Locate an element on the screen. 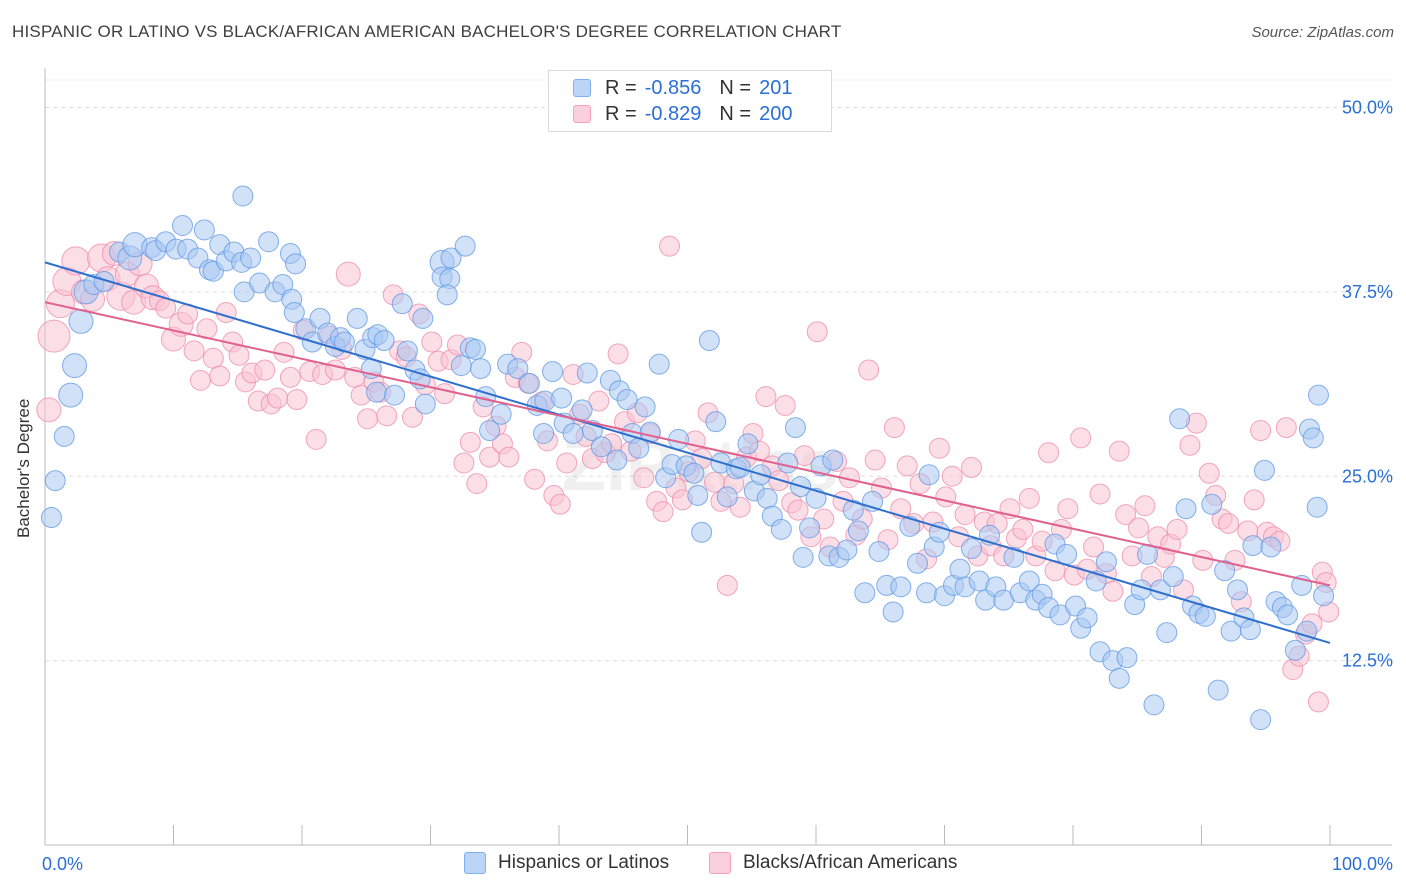 This screenshot has height=892, width=1406. y-tick-label: 12.5% is located at coordinates (1367, 661).